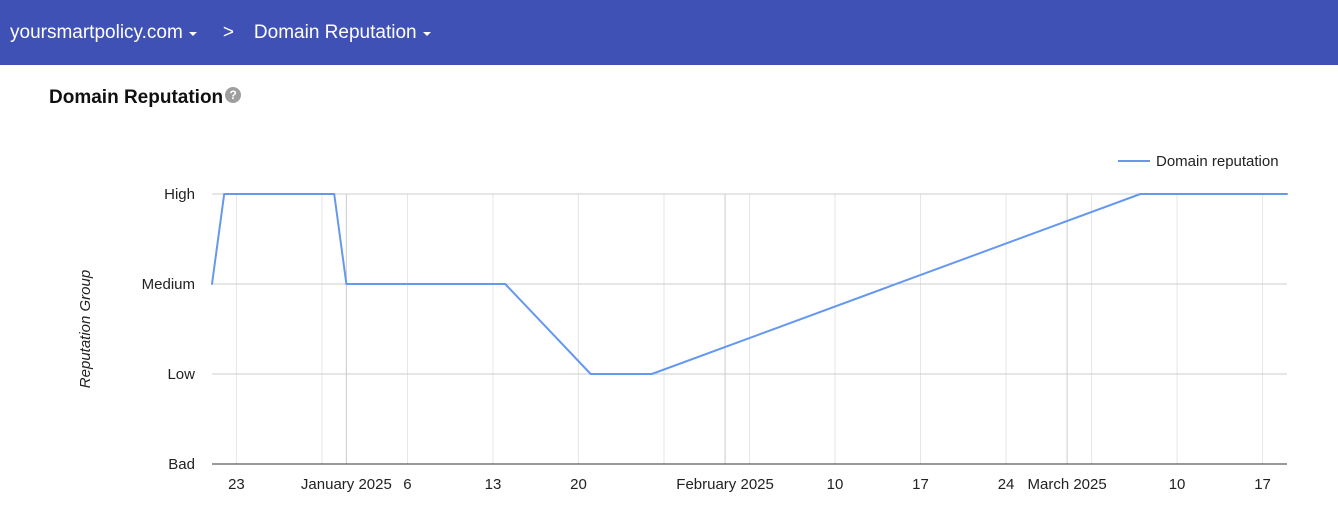  I want to click on section-selector: Domain Reputation, so click(342, 33).